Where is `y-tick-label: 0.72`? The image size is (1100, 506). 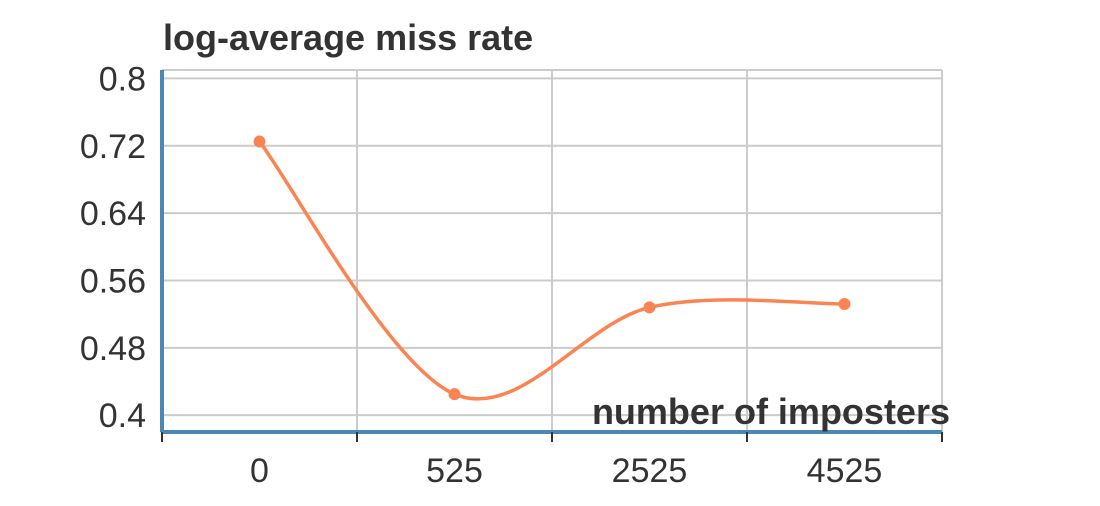
y-tick-label: 0.72 is located at coordinates (113, 147).